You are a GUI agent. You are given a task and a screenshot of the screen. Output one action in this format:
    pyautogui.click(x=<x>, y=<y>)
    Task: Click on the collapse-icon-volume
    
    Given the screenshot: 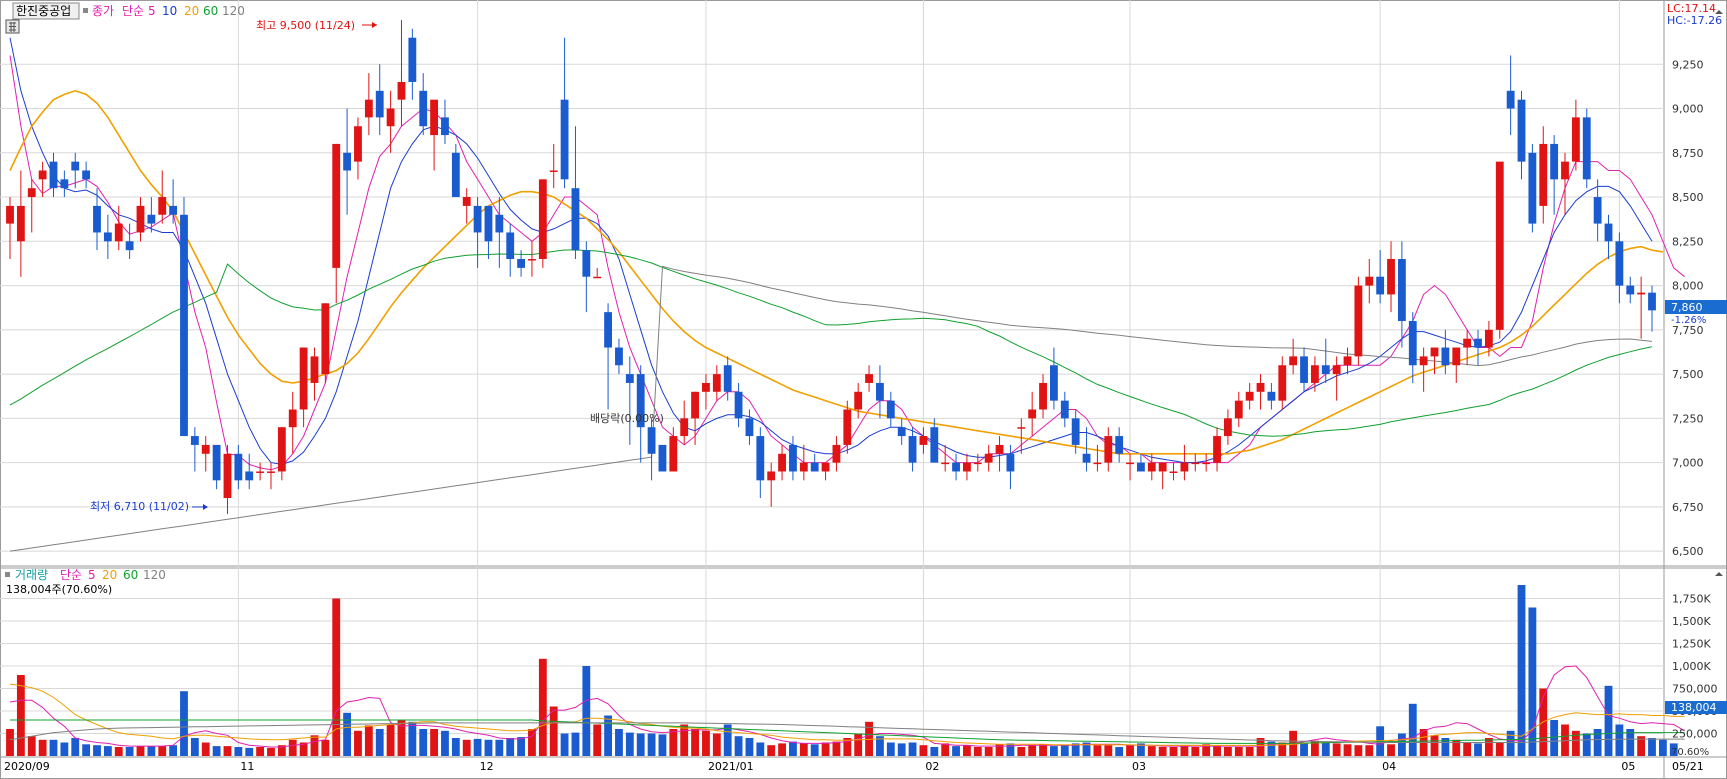 What is the action you would take?
    pyautogui.click(x=1719, y=574)
    